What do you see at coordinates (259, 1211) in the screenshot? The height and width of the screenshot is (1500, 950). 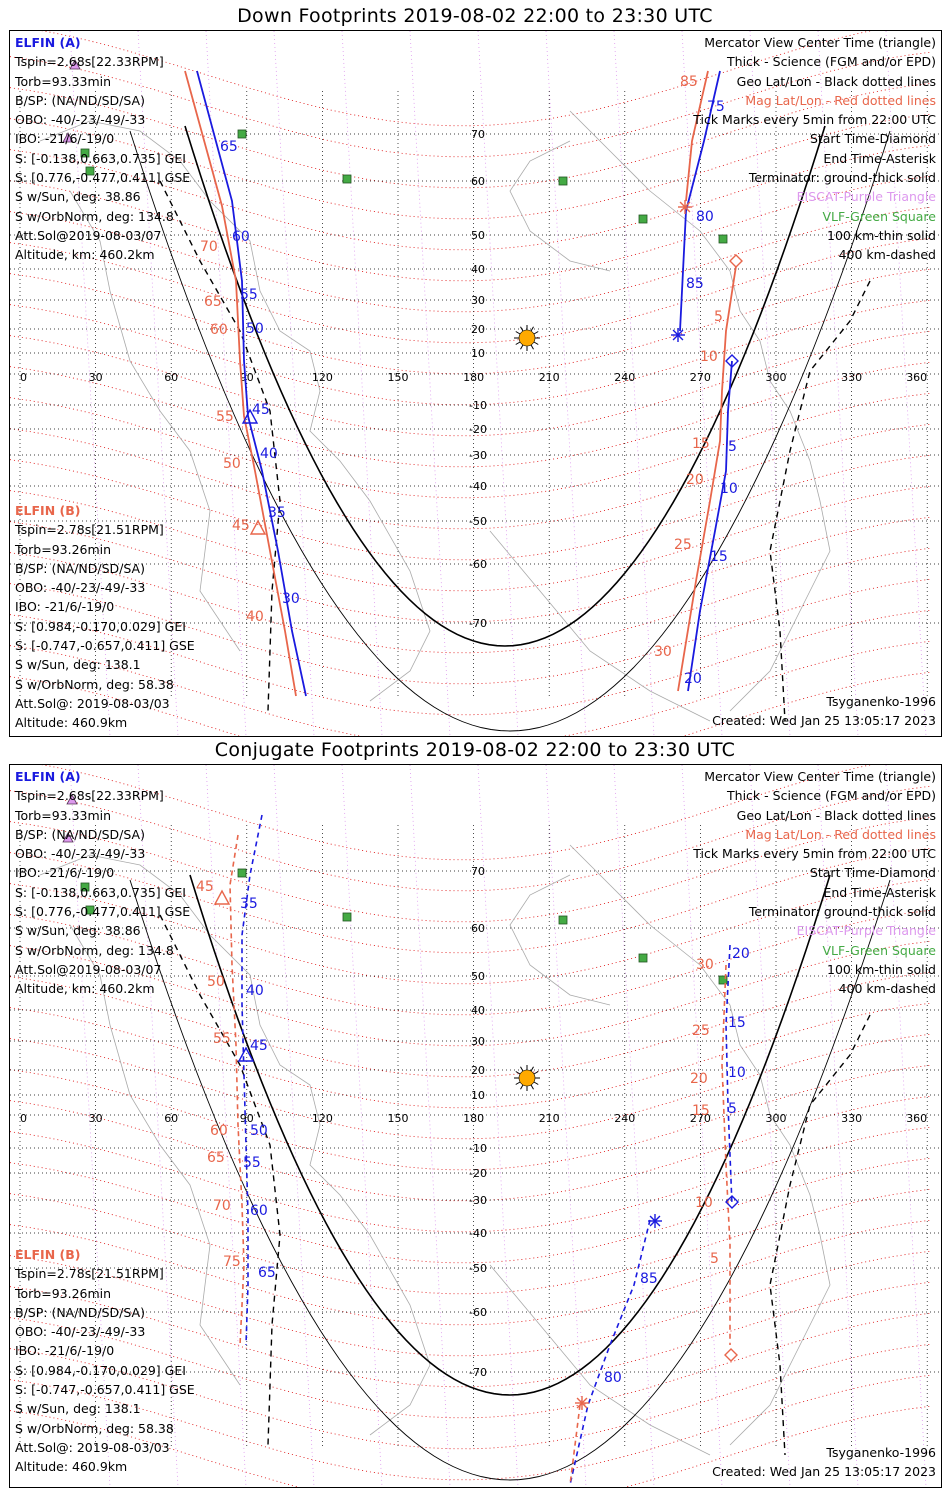 I see `track-tick-label-elfin-a: 60` at bounding box center [259, 1211].